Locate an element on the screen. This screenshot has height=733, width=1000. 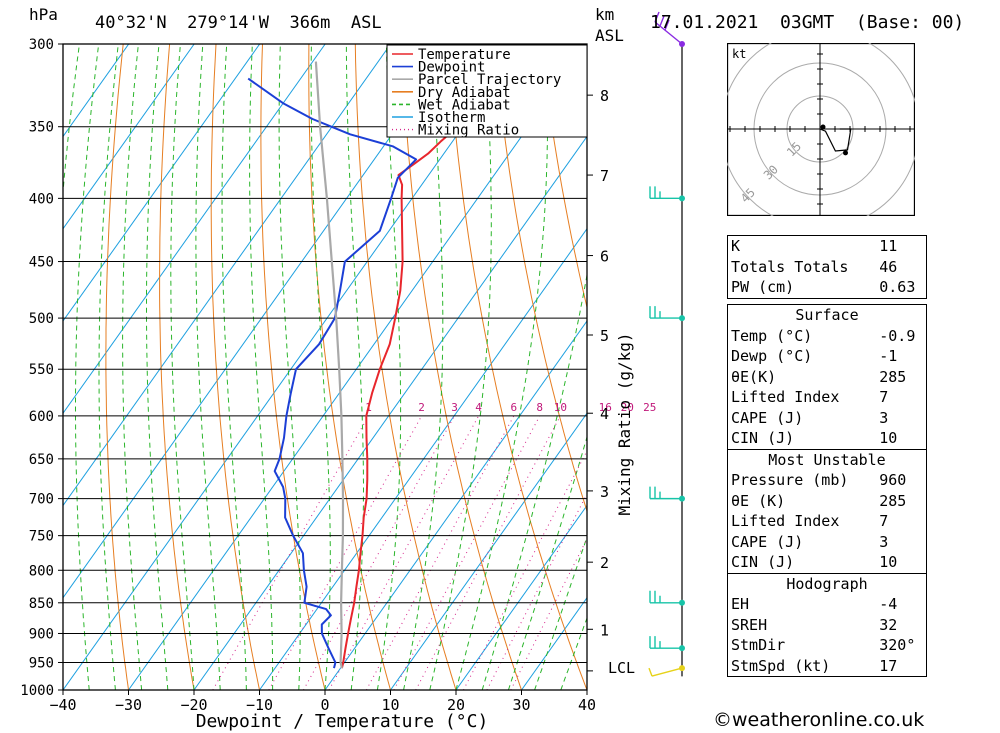
km-tick-label: 5 is located at coordinates (604, 336).